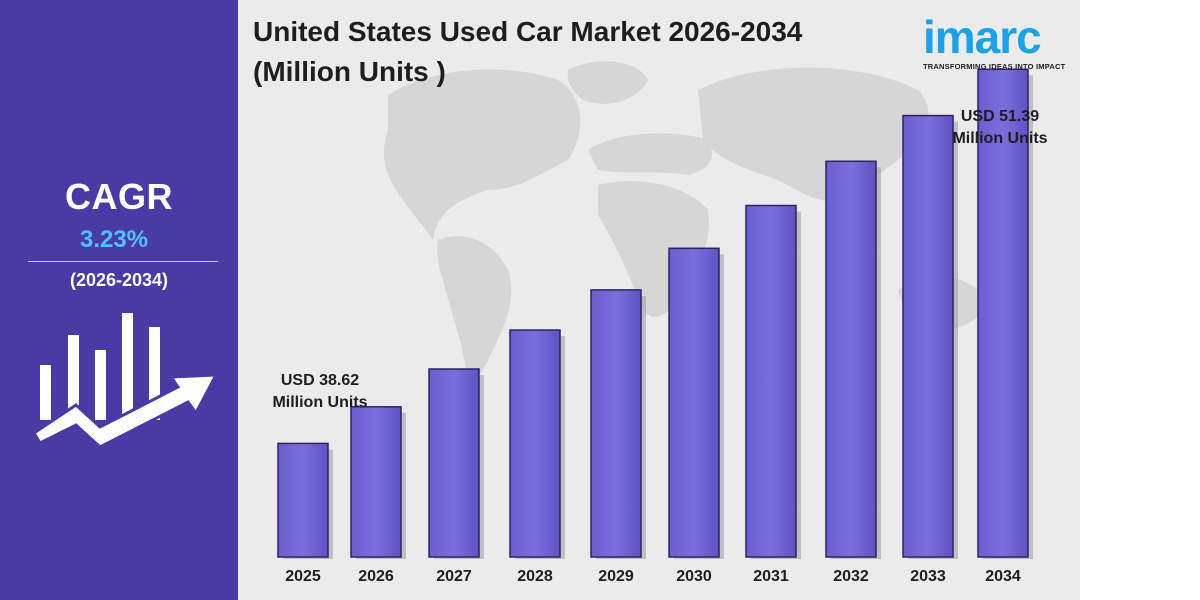 The height and width of the screenshot is (600, 1200). I want to click on imarc-logo: imarc TRANSFORMING IDEAS INTO IMPACT, so click(998, 42).